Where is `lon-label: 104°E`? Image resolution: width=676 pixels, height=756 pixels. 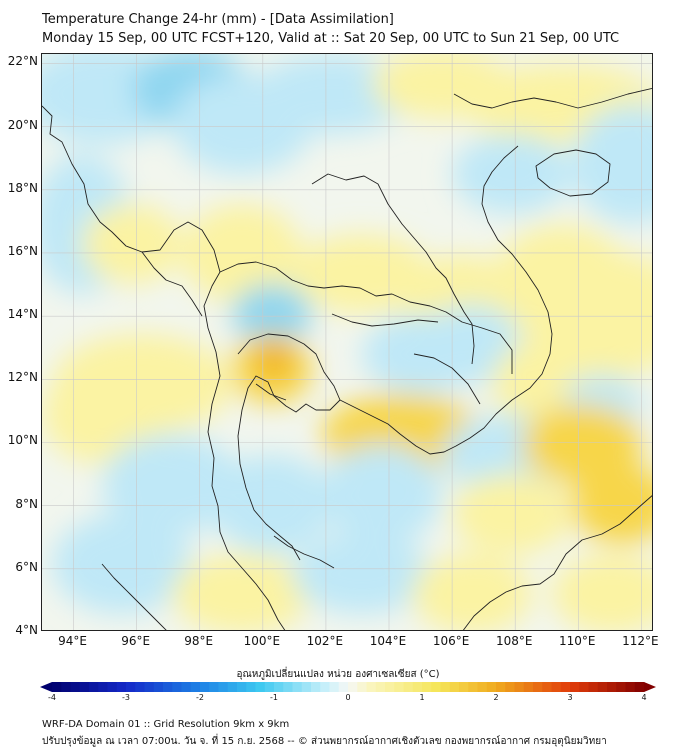 lon-label: 104°E is located at coordinates (388, 641).